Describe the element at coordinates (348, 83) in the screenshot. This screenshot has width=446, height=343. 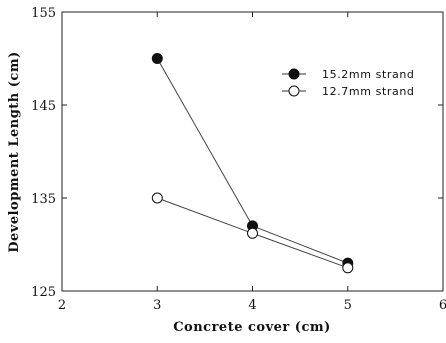
I see `legend: 15.2mm strand 12.7mm strand` at that location.